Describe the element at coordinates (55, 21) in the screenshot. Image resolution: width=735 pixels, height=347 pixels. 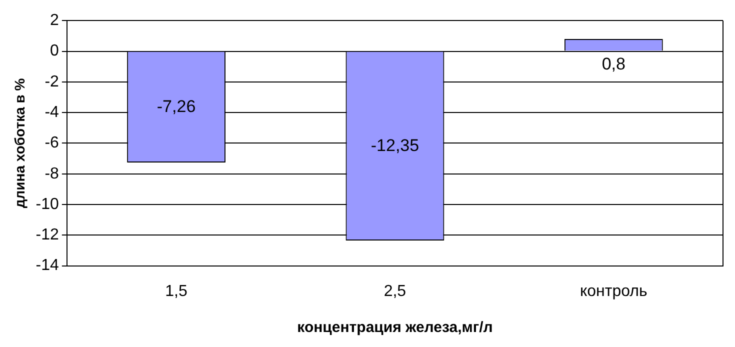
I see `y-tick-label: 2` at that location.